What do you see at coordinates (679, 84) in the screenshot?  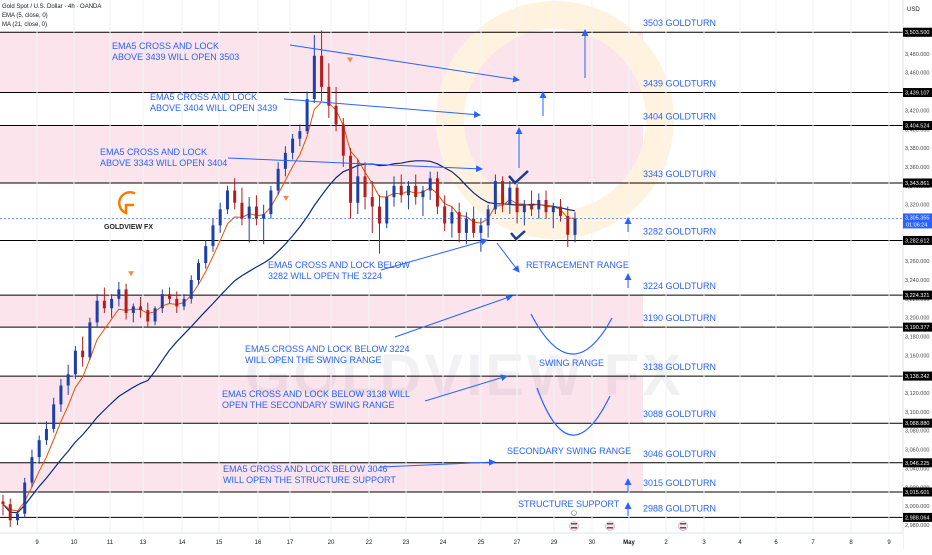 I see `level-label-3439: 3439 GOLDTURN` at bounding box center [679, 84].